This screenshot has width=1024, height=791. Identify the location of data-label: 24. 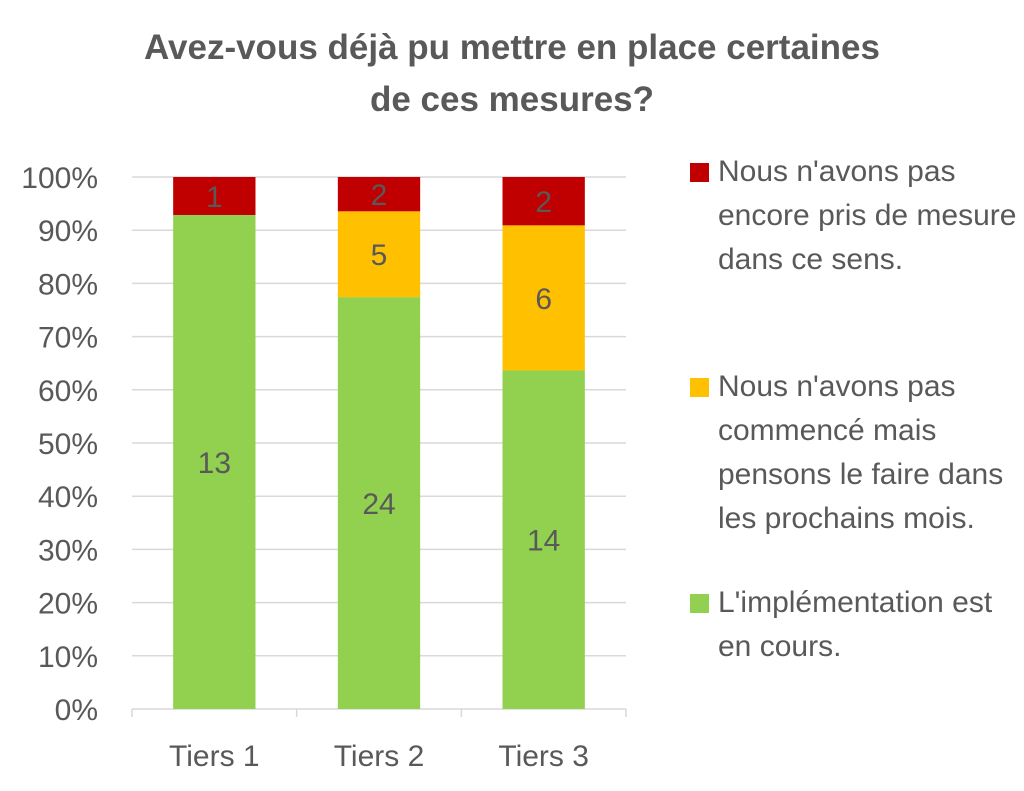
(378, 504).